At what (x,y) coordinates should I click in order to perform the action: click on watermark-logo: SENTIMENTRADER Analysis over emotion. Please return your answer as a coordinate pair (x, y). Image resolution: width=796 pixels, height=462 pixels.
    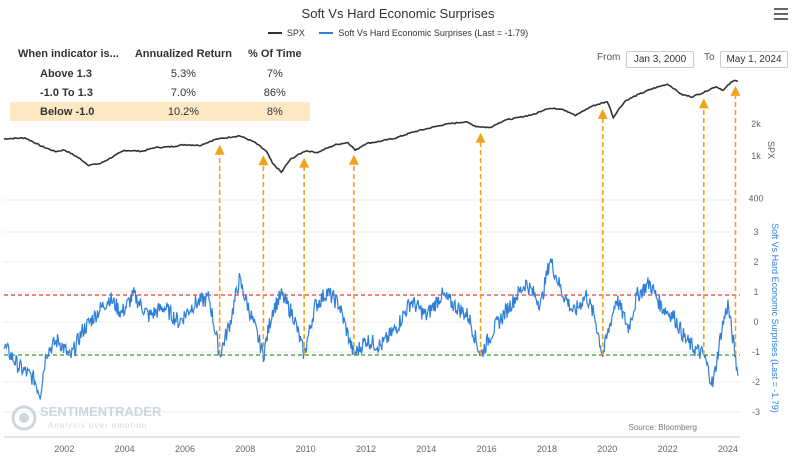
    Looking at the image, I should click on (86, 417).